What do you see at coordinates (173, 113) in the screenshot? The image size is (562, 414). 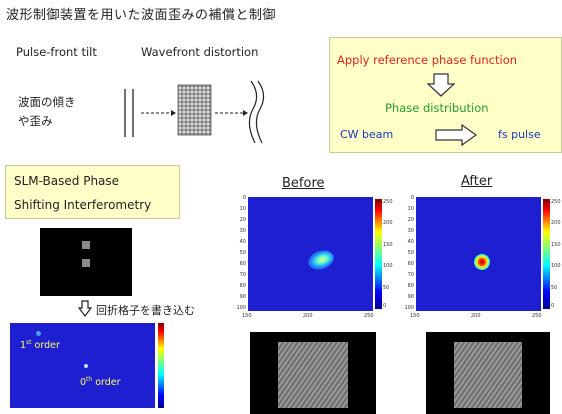 I see `arrow-head-in` at bounding box center [173, 113].